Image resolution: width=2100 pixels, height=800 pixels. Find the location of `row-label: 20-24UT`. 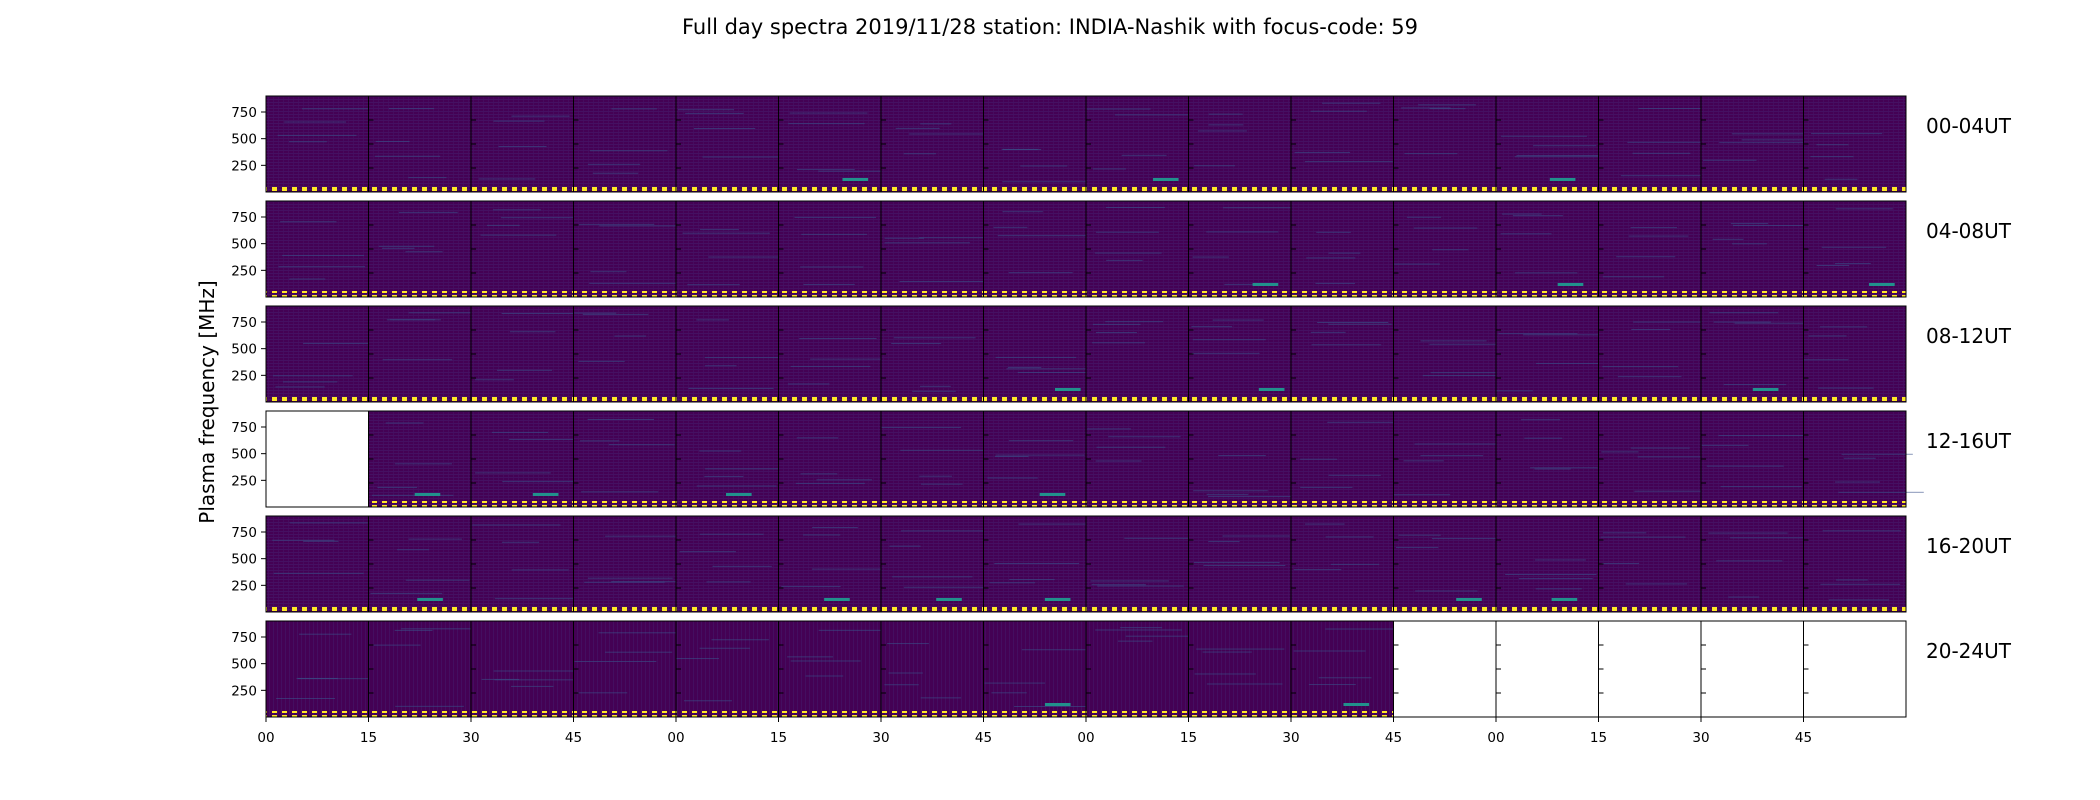

row-label: 20-24UT is located at coordinates (1969, 651).